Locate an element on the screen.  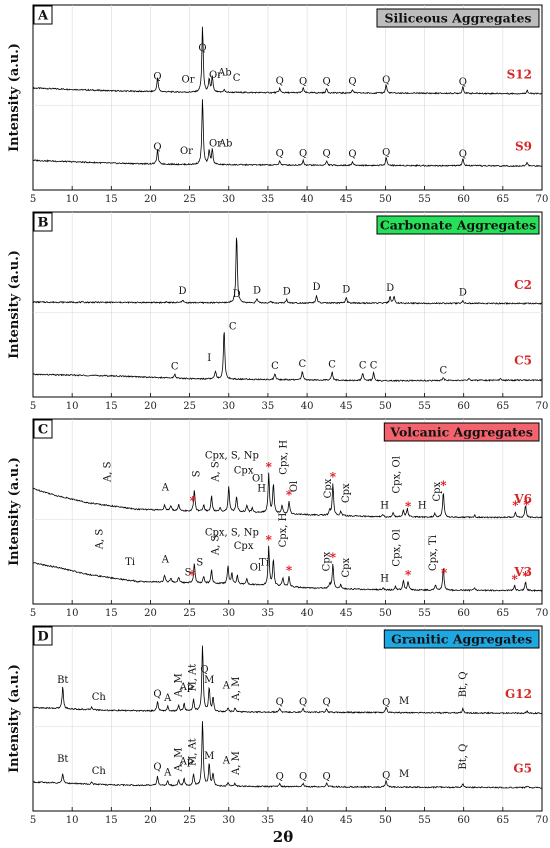
sample-label: C5 is located at coordinates (523, 361).